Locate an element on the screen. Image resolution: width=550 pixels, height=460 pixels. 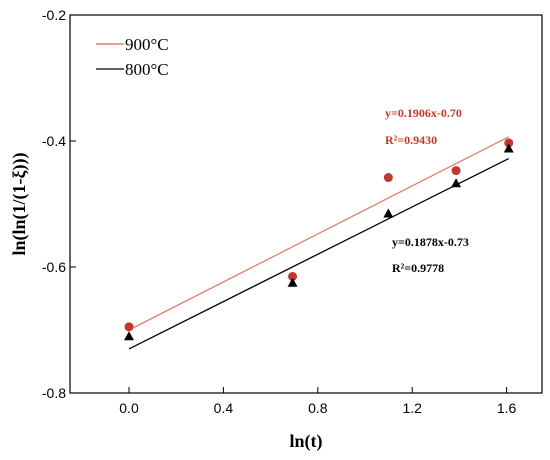
y-tick-label: -0.8 is located at coordinates (54, 393).